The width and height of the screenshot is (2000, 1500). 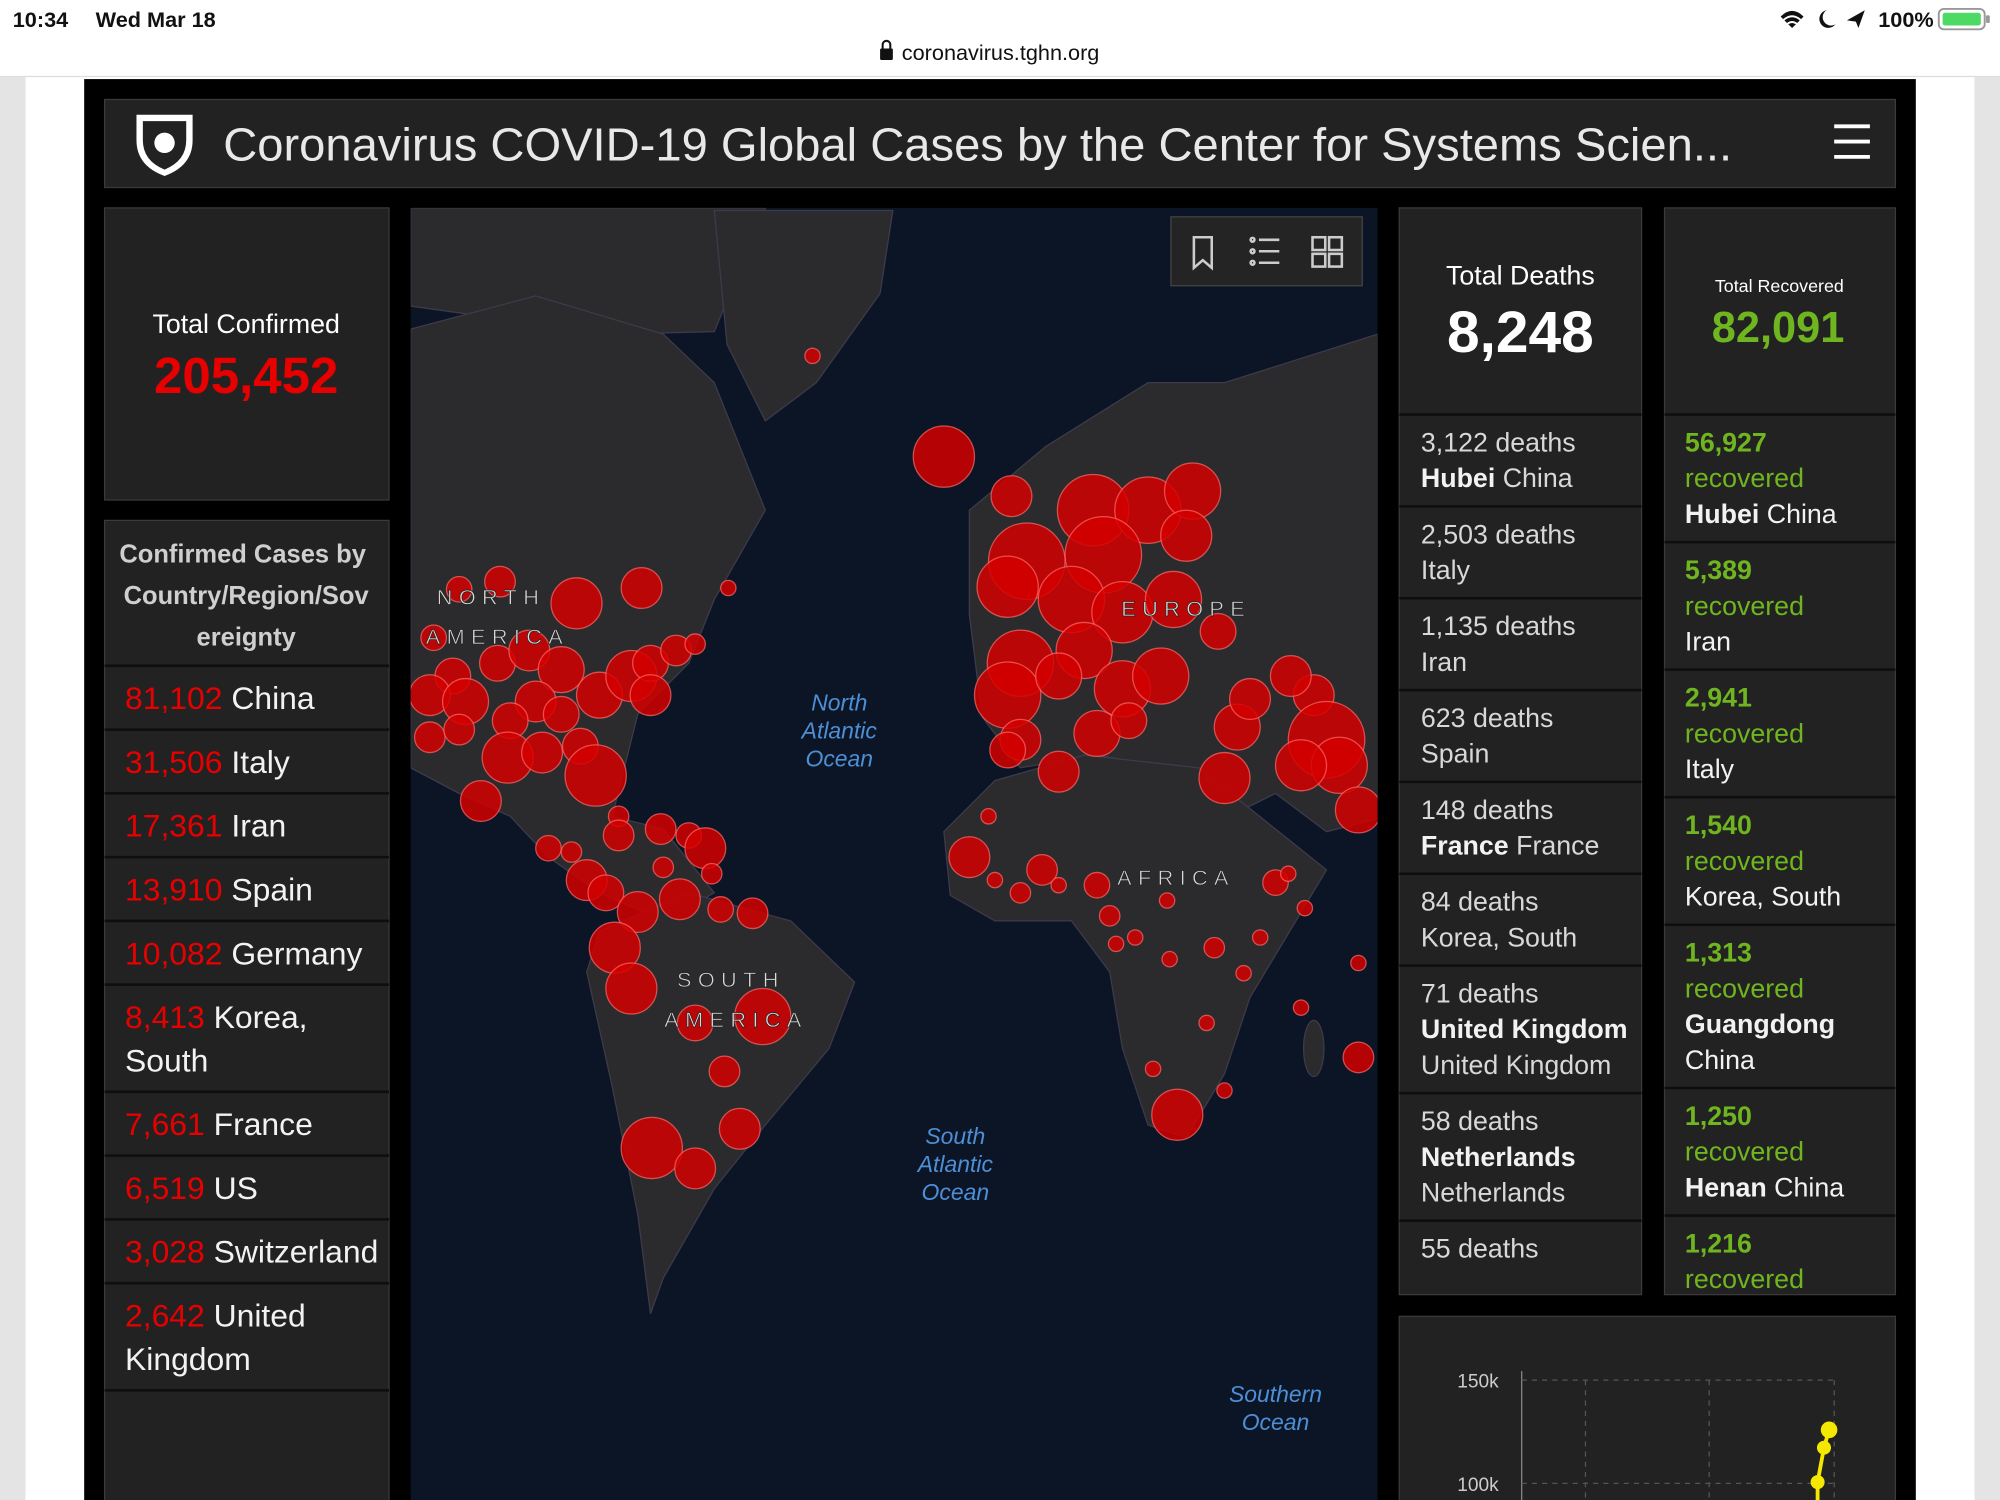 What do you see at coordinates (1001, 52) in the screenshot?
I see `url: coronavirus.tghn.org` at bounding box center [1001, 52].